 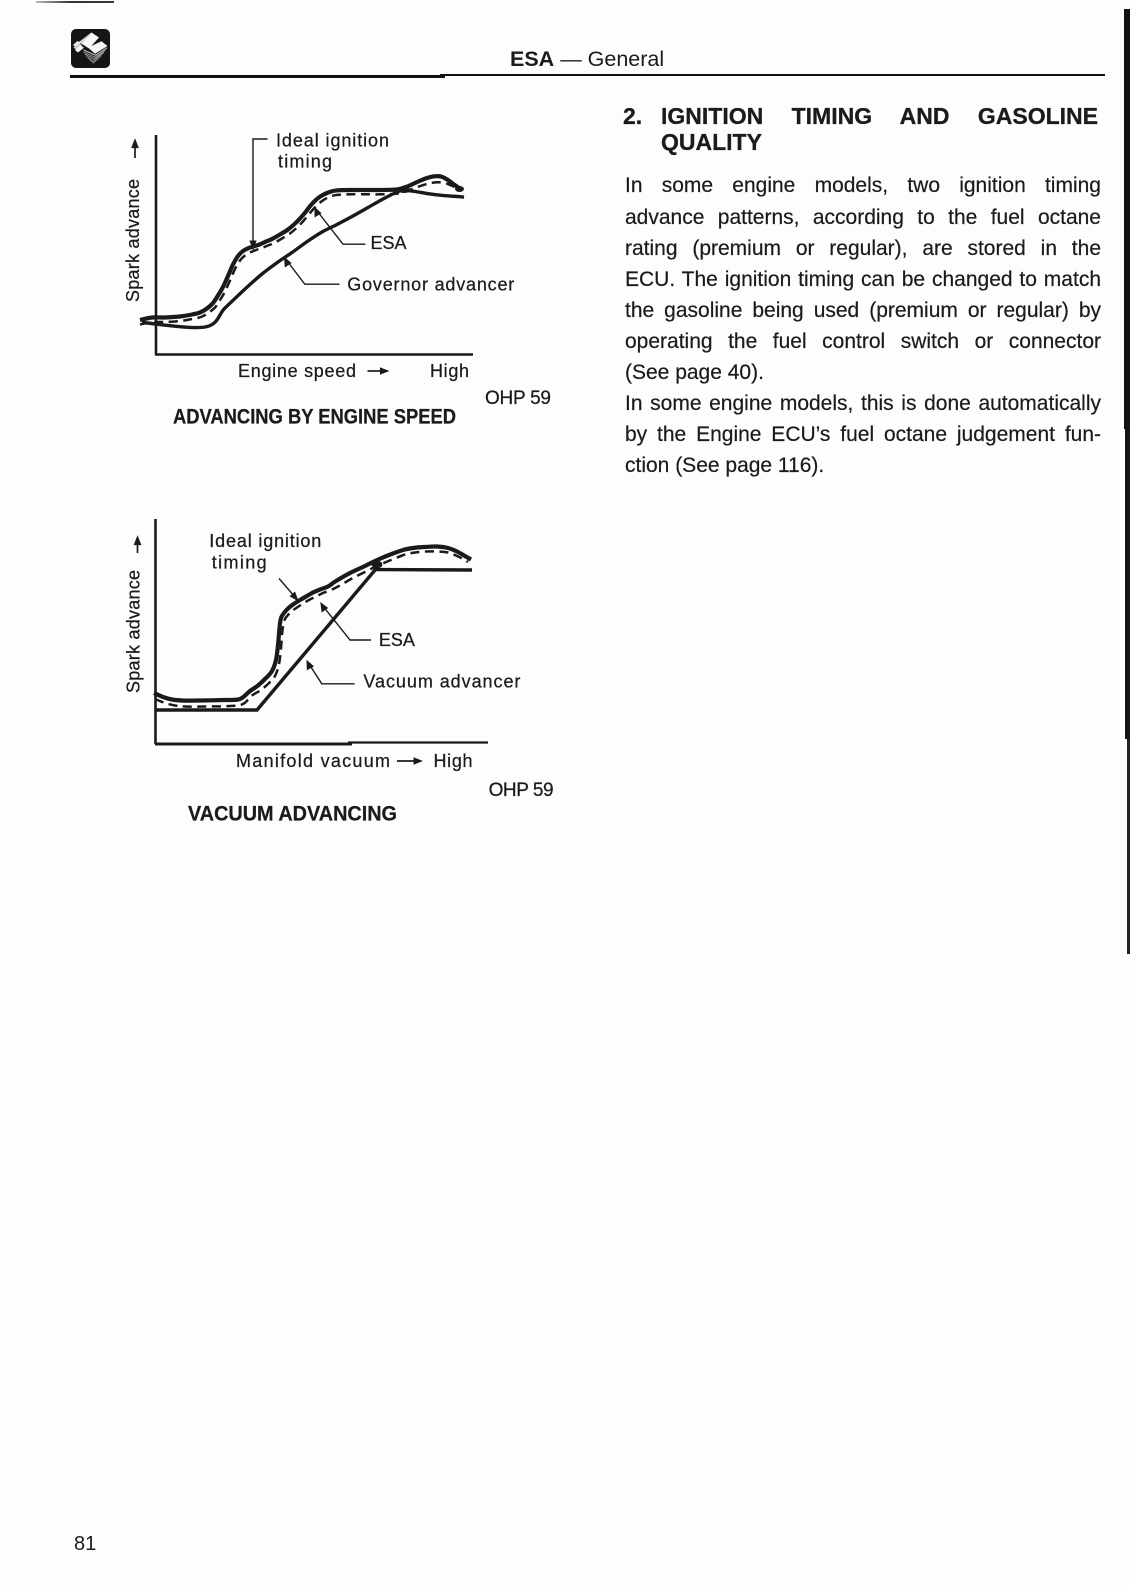 I want to click on svg-text: VACUUM ADVANCING, so click(x=292, y=814).